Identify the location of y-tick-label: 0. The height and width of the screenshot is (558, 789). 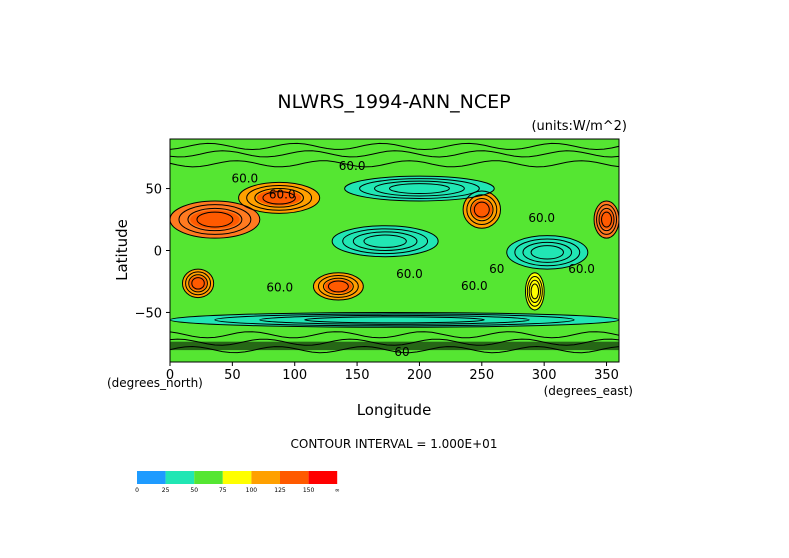
(158, 252).